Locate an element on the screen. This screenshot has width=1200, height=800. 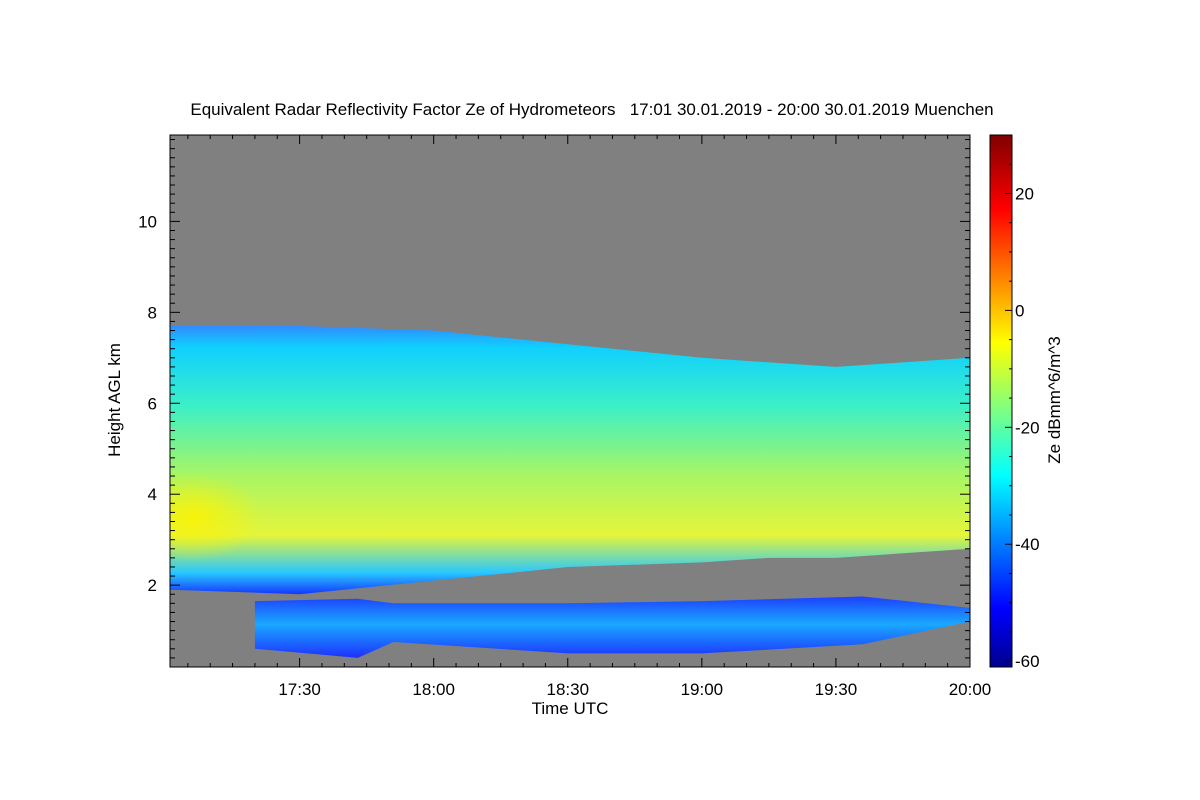
colorbar-ticks: 20 0 -20 -40 -60 is located at coordinates (1022, 402).